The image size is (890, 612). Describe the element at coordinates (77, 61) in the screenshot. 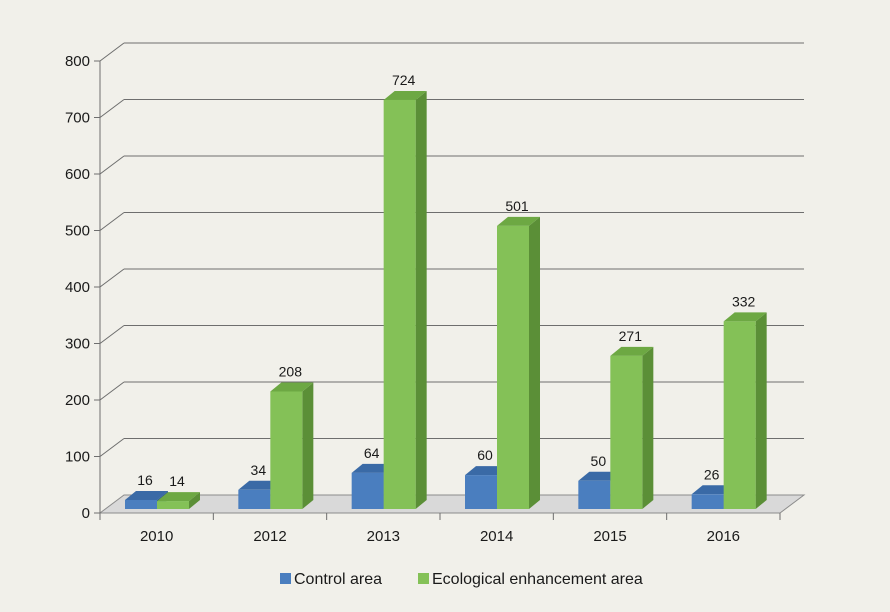

I see `y-tick-label: 800` at that location.